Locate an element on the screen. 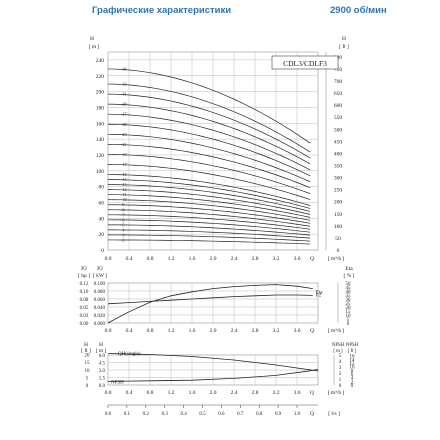 The image size is (440, 440). stage-label-15: -15 is located at coordinates (124, 174).